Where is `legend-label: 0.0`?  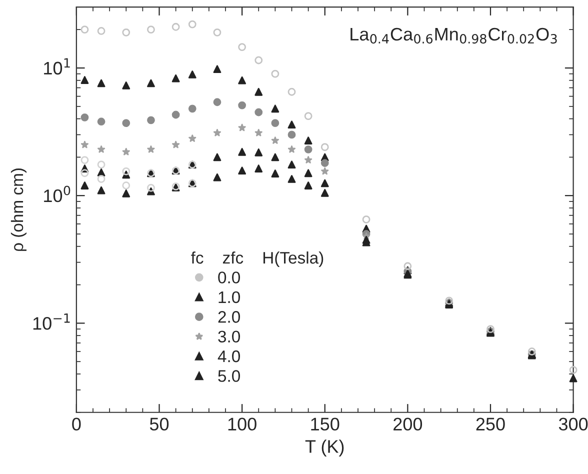 legend-label: 0.0 is located at coordinates (229, 278).